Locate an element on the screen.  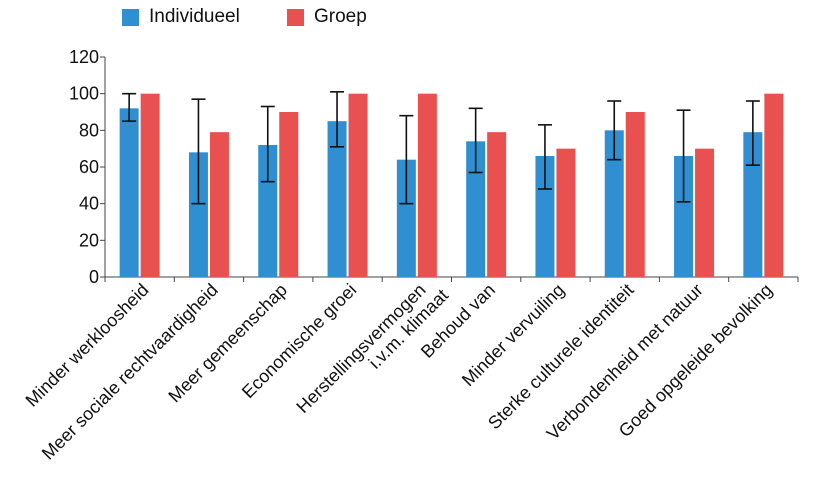
category-label-line: Herstellingsvermogen is located at coordinates (360, 348).